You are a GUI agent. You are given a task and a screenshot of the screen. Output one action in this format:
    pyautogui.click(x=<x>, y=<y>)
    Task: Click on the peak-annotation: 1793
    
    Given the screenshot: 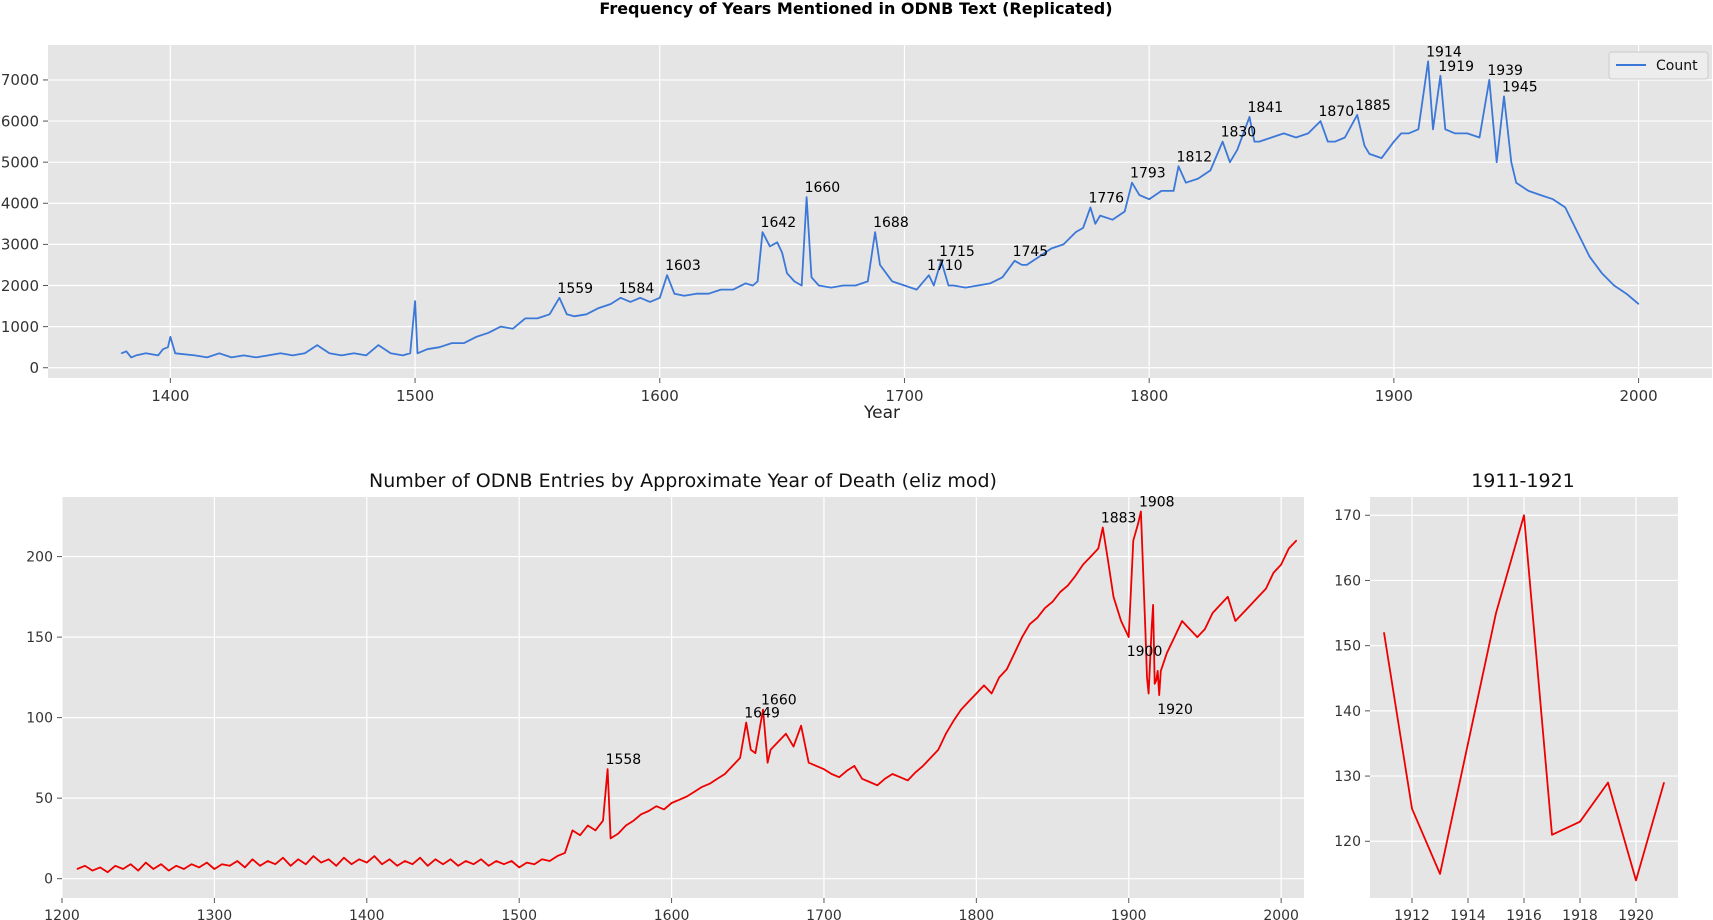 What is the action you would take?
    pyautogui.click(x=1148, y=174)
    